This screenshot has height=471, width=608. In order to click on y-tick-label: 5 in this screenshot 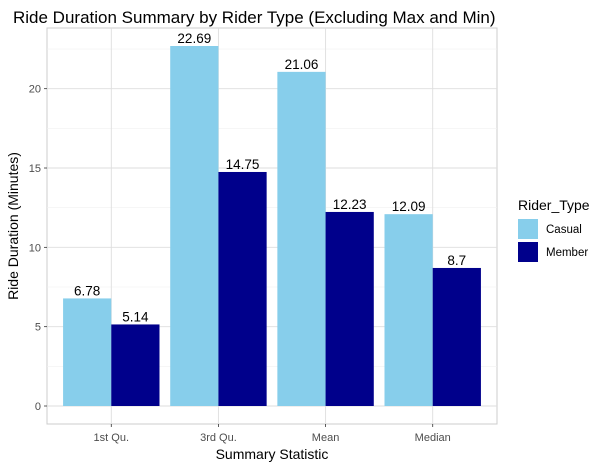, I will do `click(38, 328)`.